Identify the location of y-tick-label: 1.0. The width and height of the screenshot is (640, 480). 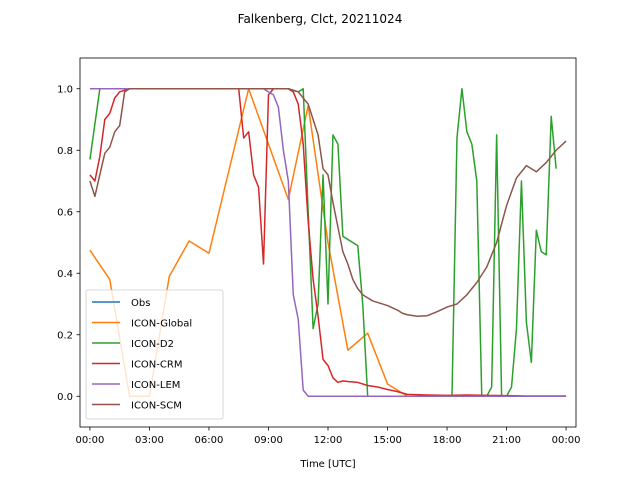
(65, 89).